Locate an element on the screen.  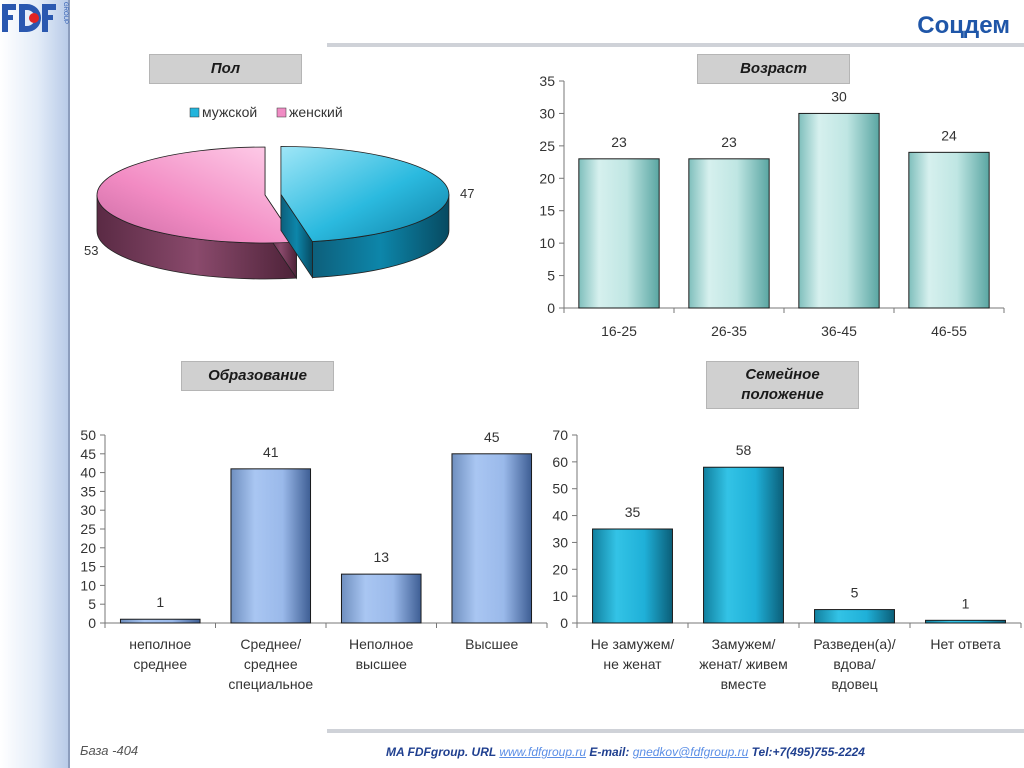
pie-slice-male-top is located at coordinates (365, 193).